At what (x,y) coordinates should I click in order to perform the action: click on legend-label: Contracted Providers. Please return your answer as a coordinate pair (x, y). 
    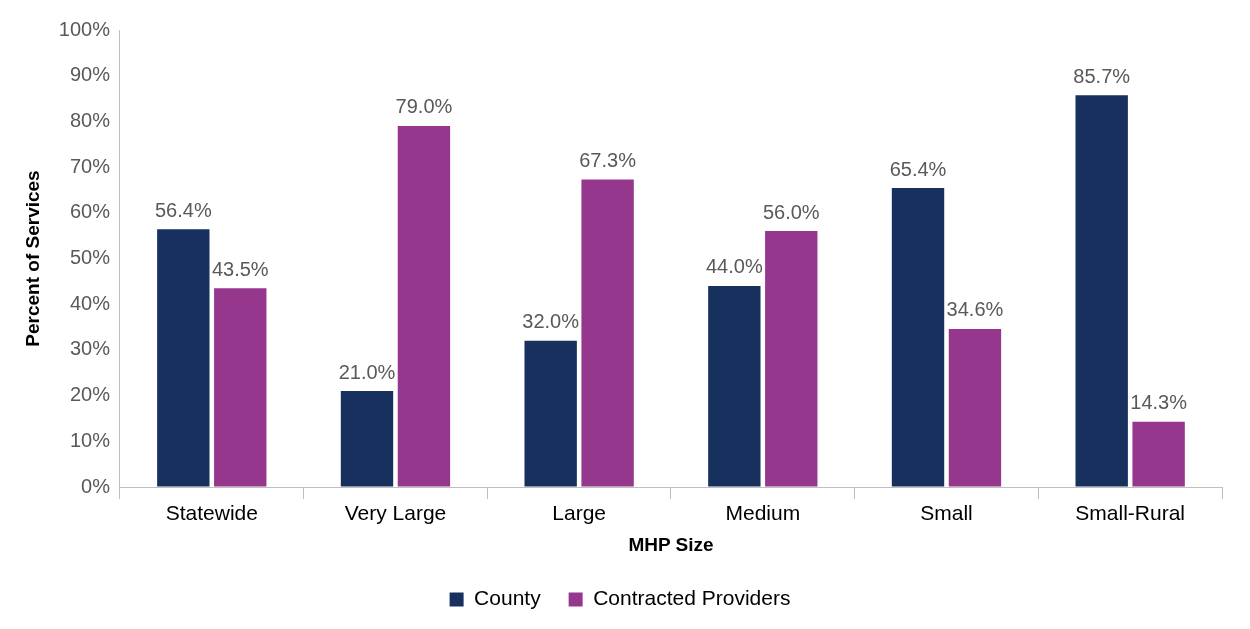
    Looking at the image, I should click on (692, 598).